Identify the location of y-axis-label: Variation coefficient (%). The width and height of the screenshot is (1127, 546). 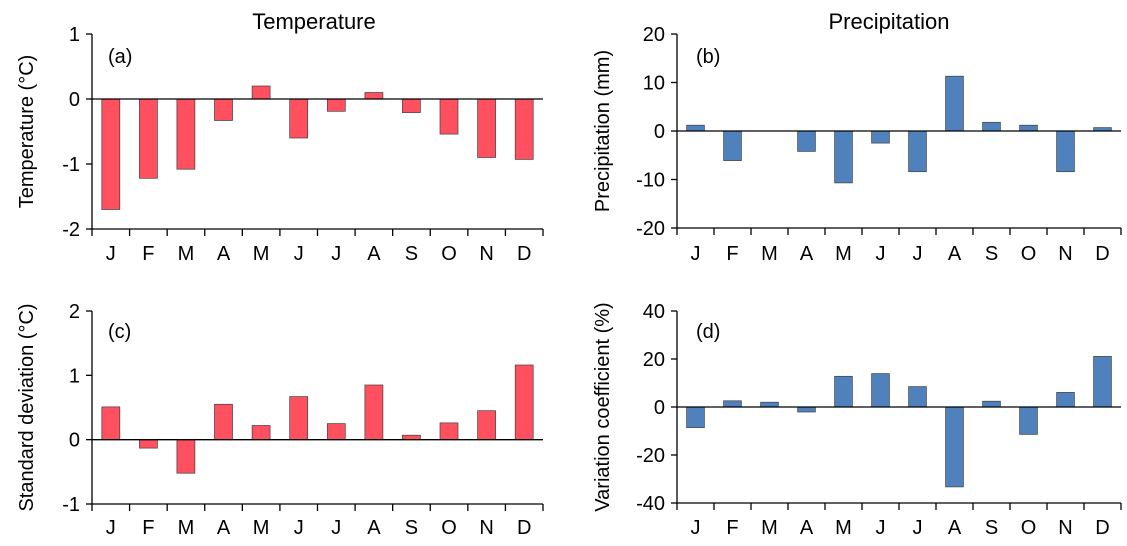
(603, 406).